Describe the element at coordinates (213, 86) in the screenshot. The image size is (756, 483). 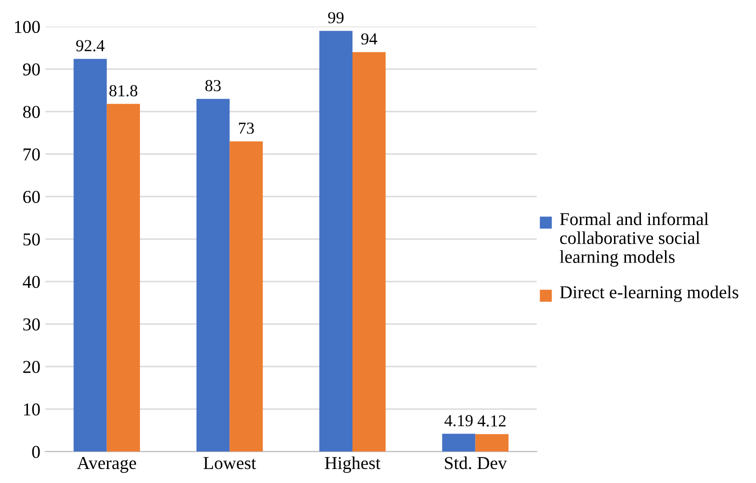
I see `data-label: 83` at that location.